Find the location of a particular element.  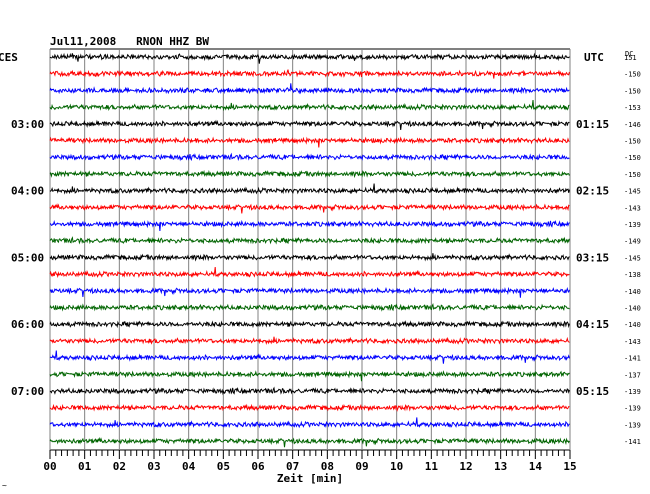

x-tick-label: 05 is located at coordinates (223, 466).